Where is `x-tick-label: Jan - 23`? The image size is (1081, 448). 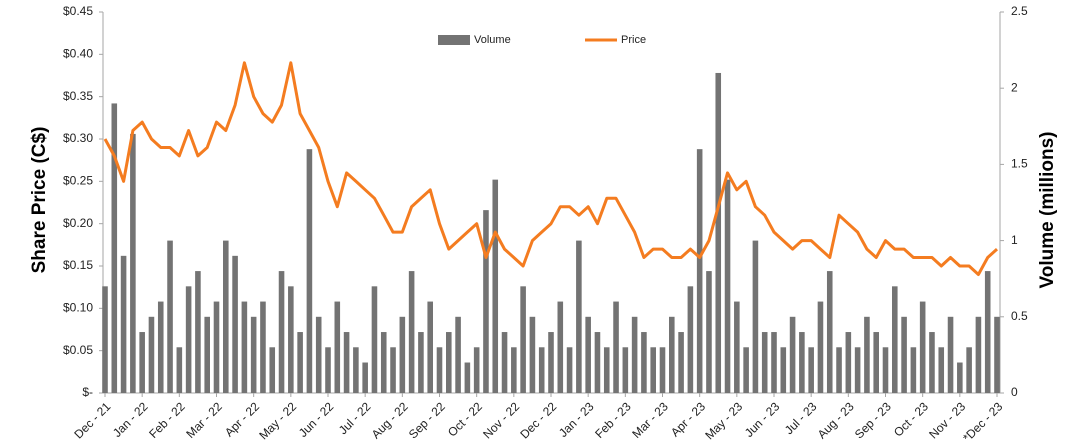 x-tick-label: Jan - 23 is located at coordinates (576, 419).